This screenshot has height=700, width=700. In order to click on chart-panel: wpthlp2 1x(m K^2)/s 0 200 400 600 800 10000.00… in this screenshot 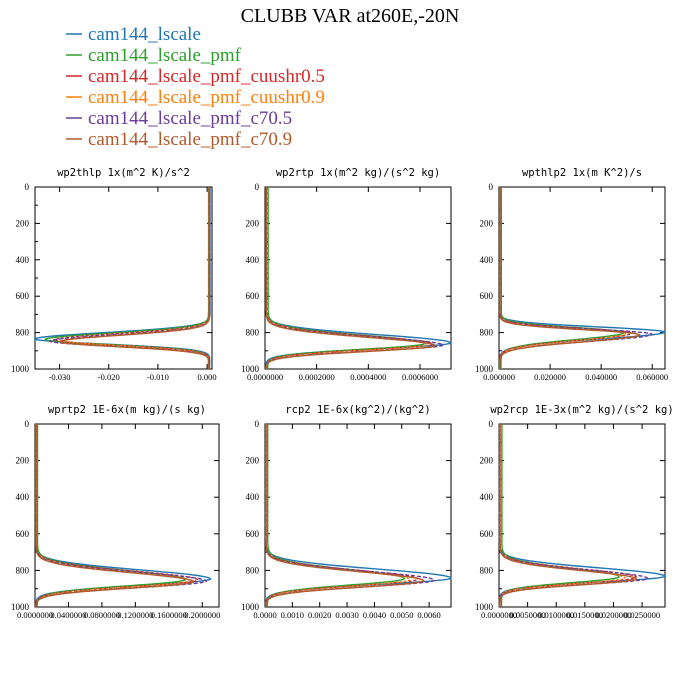, I will do `click(571, 274)`.